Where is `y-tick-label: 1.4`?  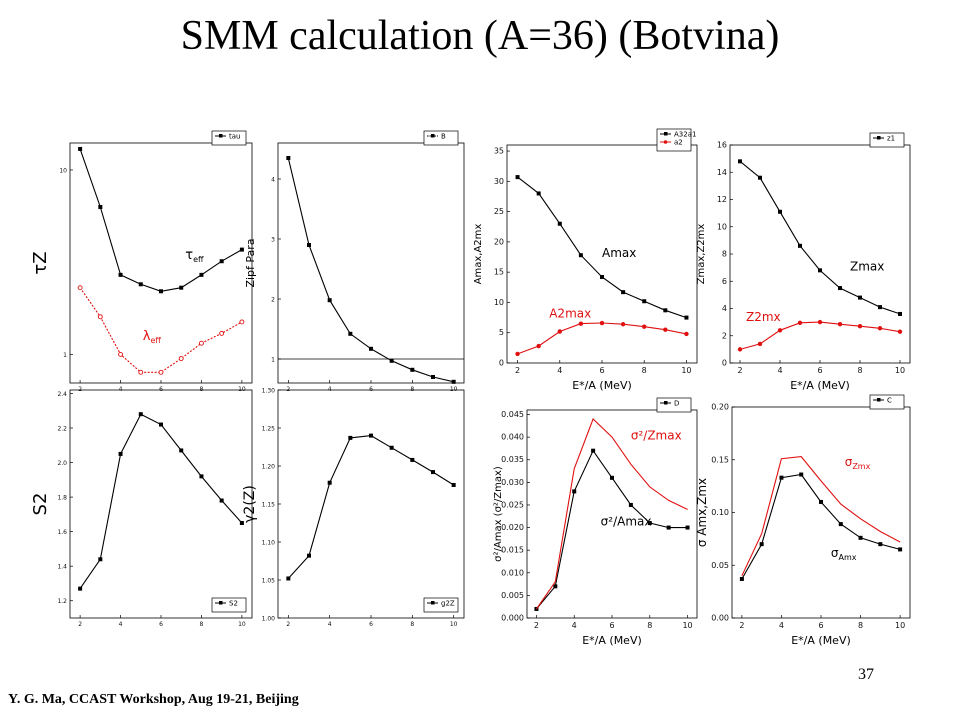 y-tick-label: 1.4 is located at coordinates (62, 567).